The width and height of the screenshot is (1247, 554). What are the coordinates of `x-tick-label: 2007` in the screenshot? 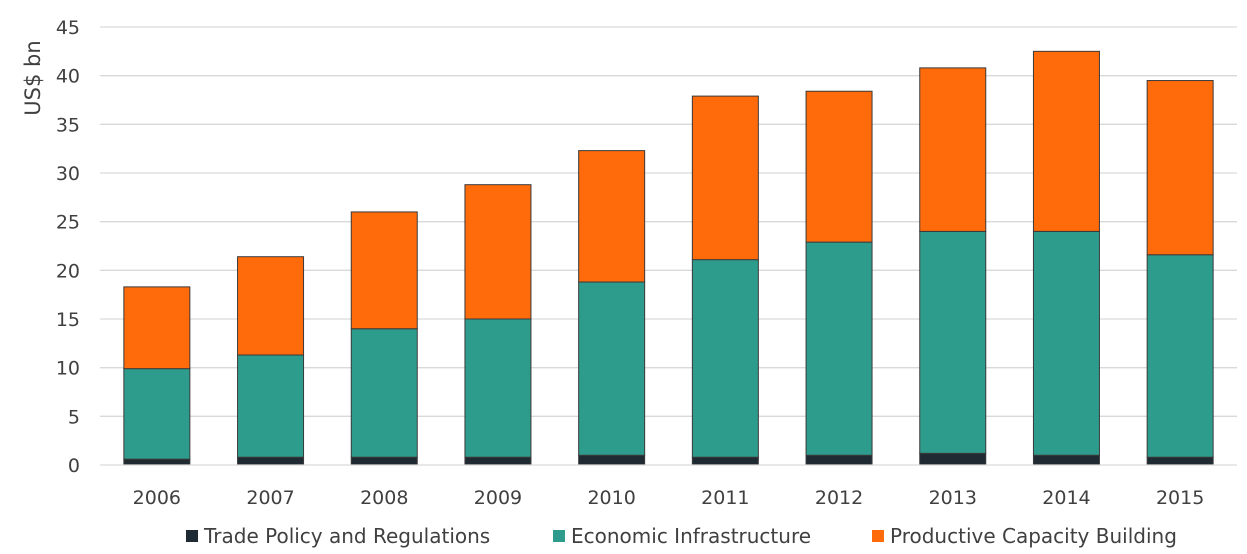 It's located at (270, 498).